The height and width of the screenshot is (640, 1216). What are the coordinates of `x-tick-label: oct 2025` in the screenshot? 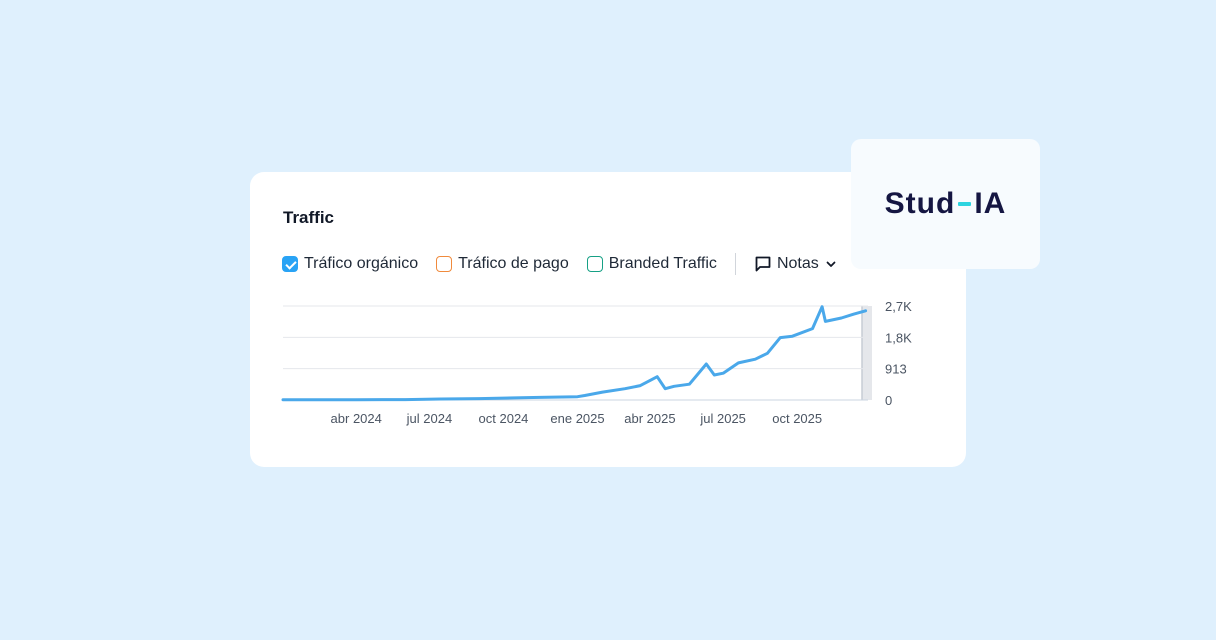 It's located at (797, 418).